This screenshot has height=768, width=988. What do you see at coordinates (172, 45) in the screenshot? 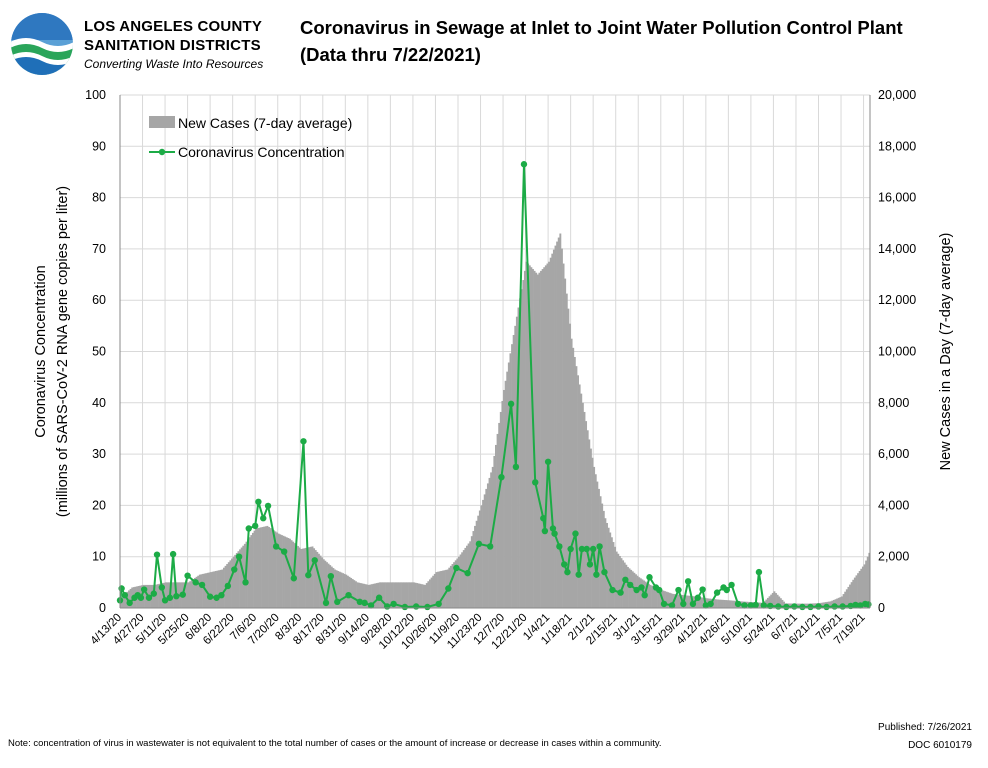
I see `org-name-line2: SANITATION DISTRICTS` at bounding box center [172, 45].